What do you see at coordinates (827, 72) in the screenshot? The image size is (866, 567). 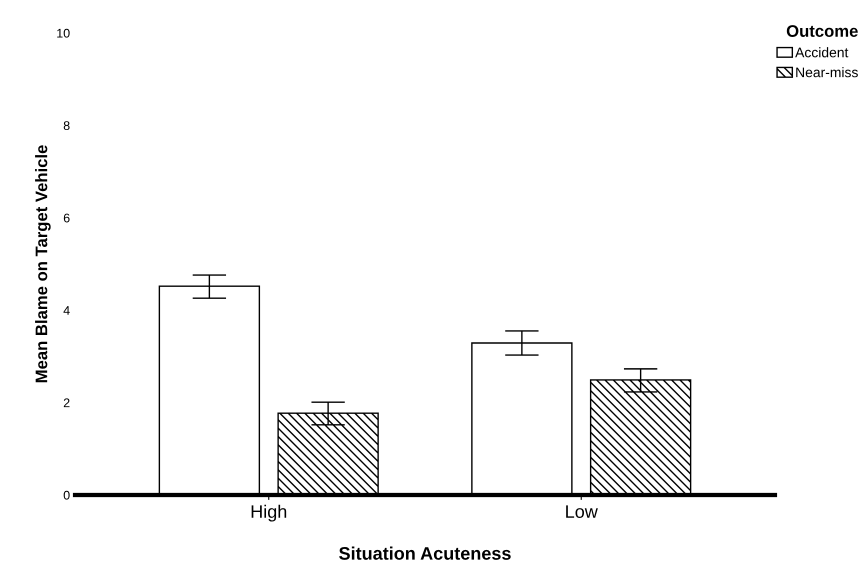 I see `legend-label: Near-miss` at bounding box center [827, 72].